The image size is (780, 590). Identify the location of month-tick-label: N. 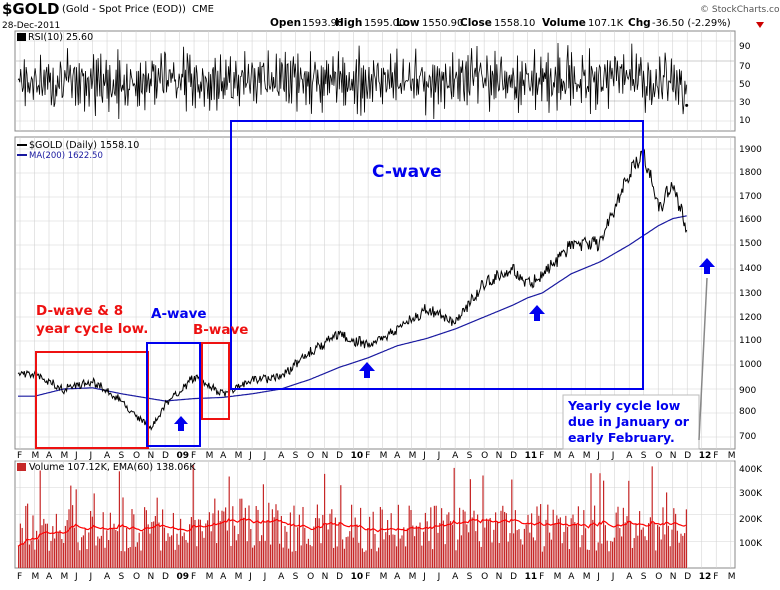
(673, 456).